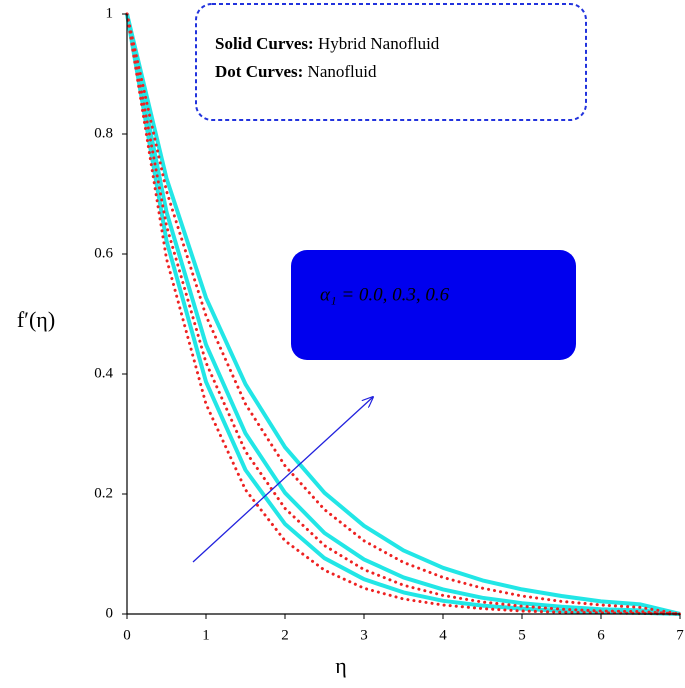 Image resolution: width=685 pixels, height=688 pixels. I want to click on legend-key: Solid Curves:, so click(264, 43).